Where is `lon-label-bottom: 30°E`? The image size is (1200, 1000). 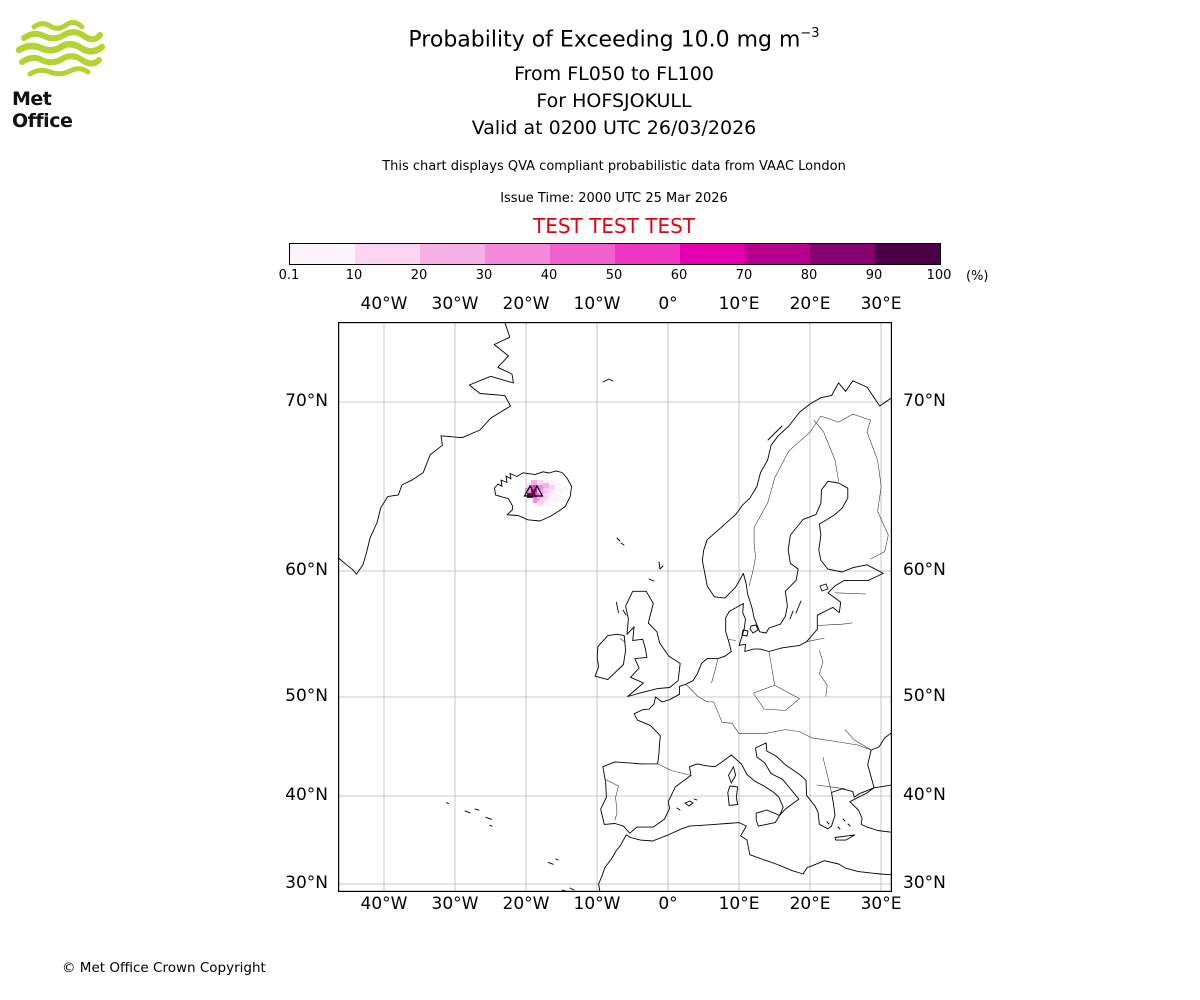
lon-label-bottom: 30°E is located at coordinates (881, 904).